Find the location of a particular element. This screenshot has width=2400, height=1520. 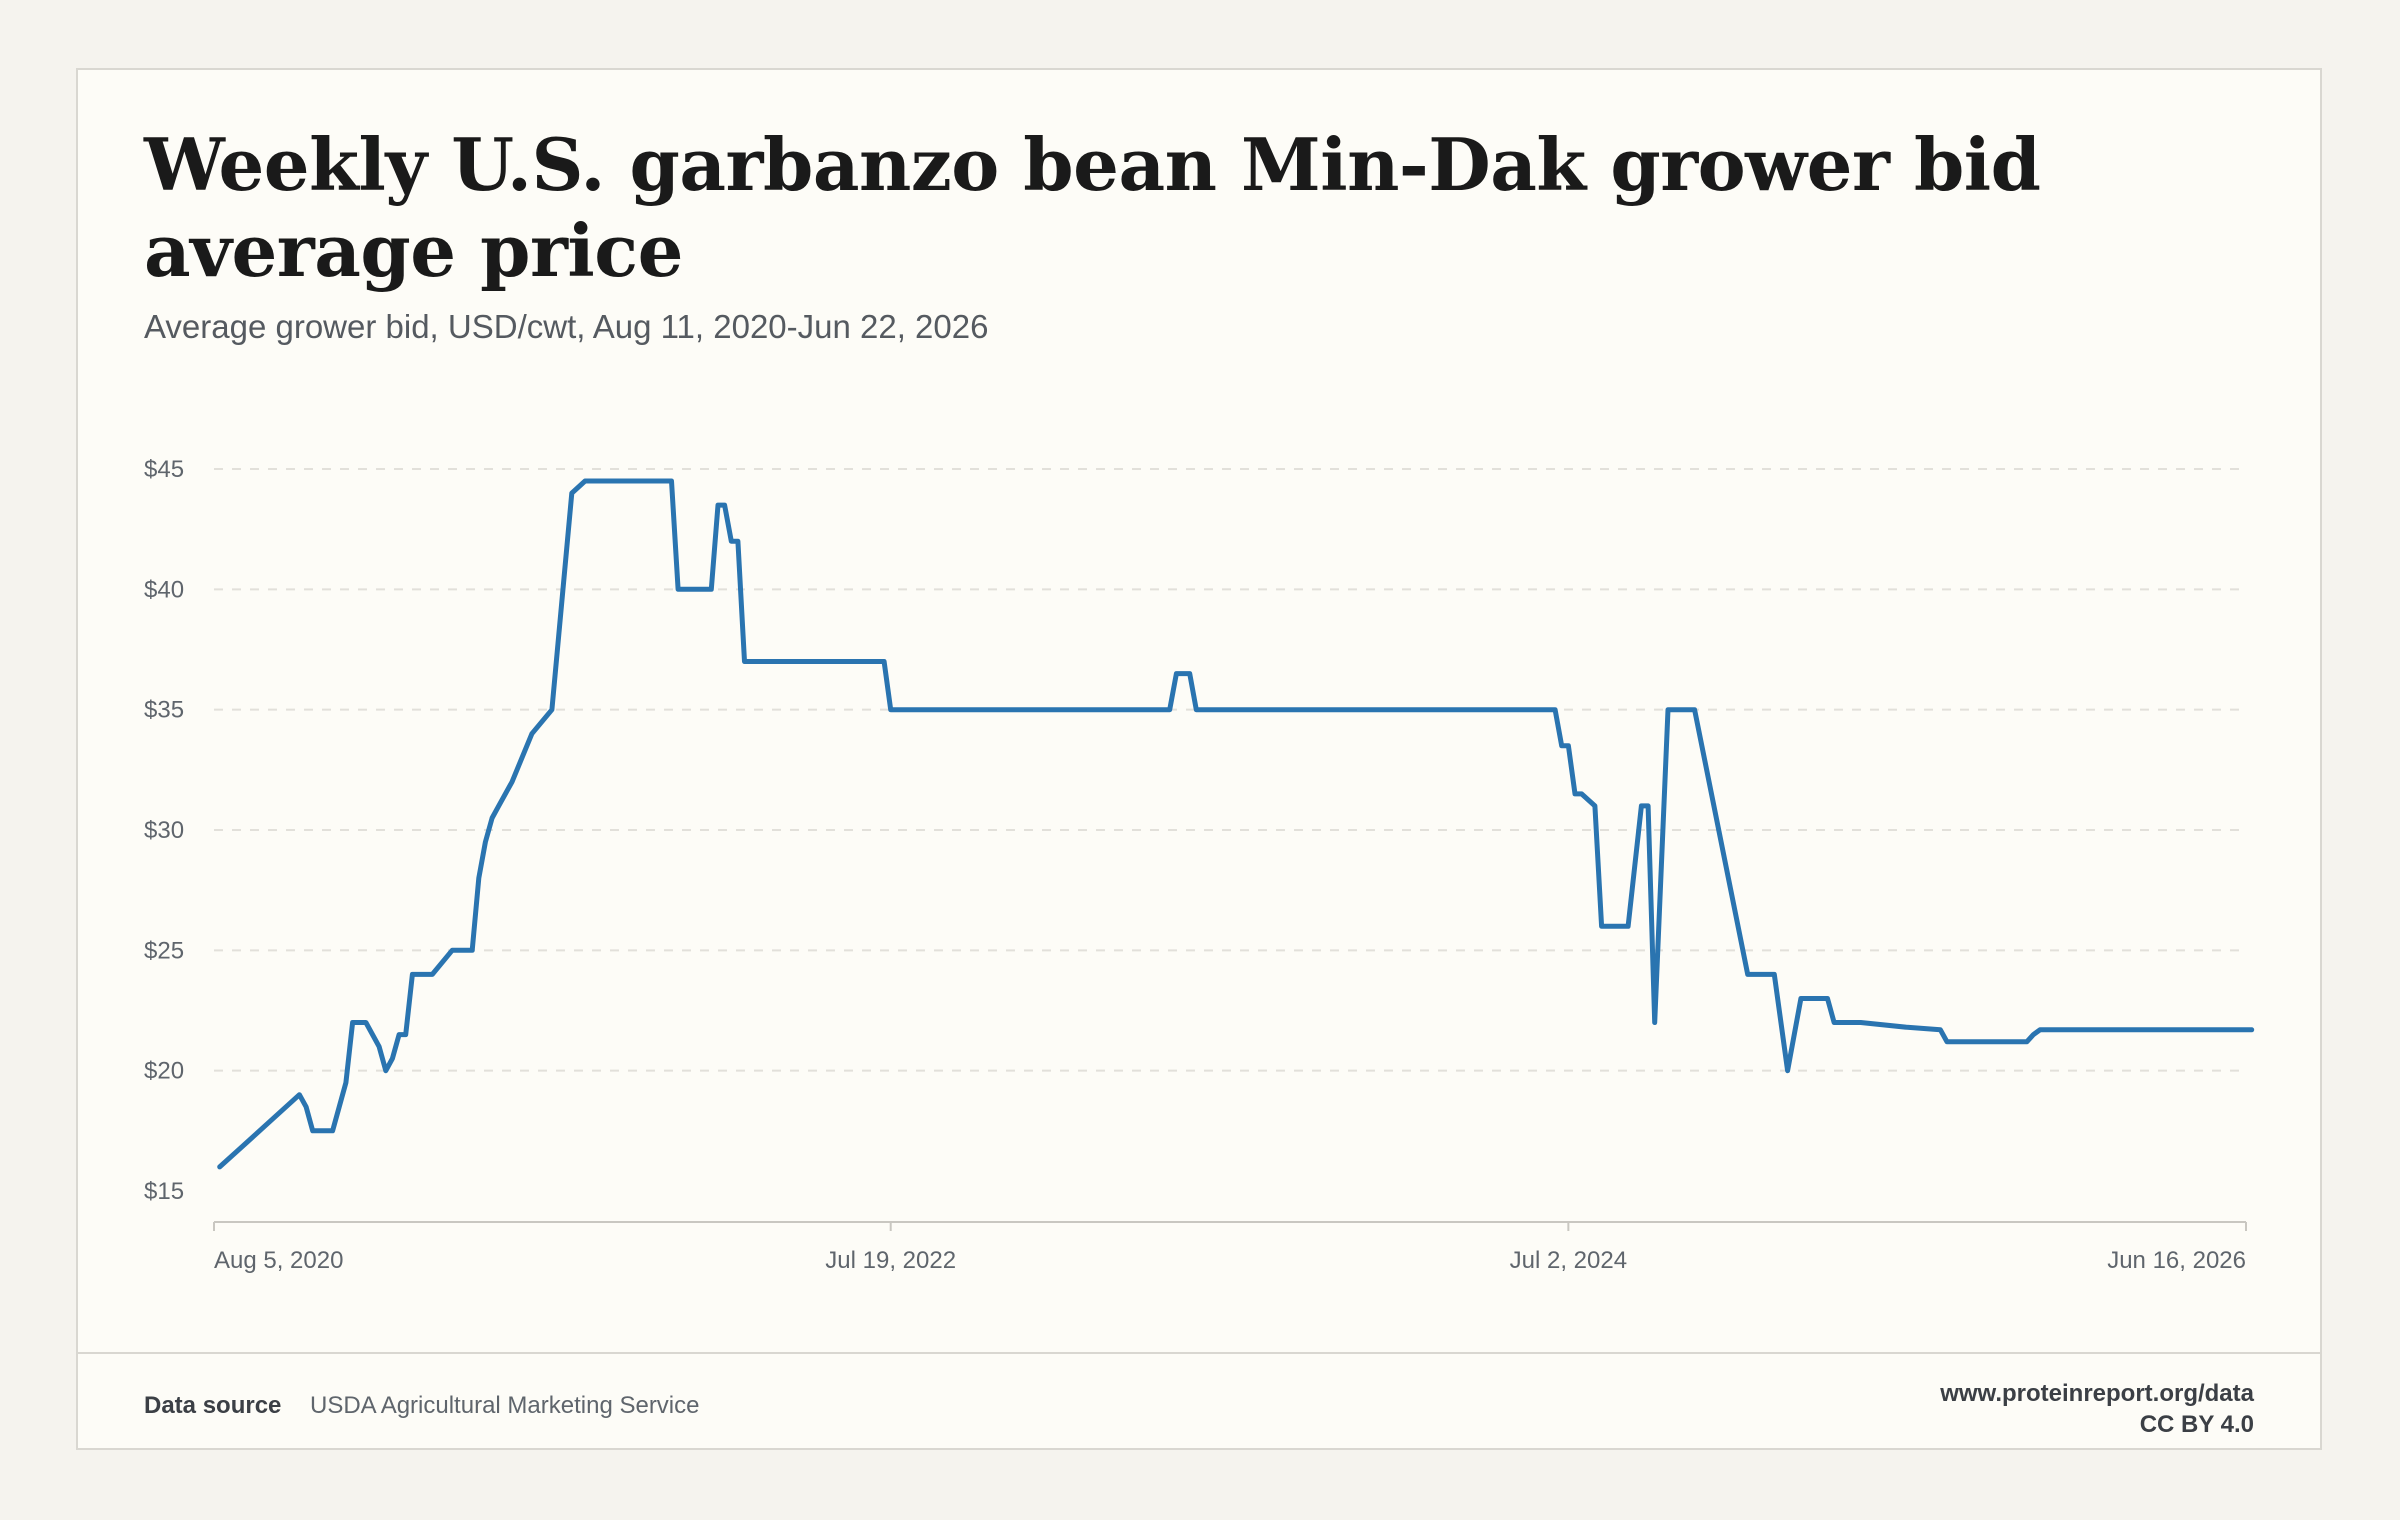

credit: www.proteinreport.org/data CC BY 4.0 is located at coordinates (2097, 1409).